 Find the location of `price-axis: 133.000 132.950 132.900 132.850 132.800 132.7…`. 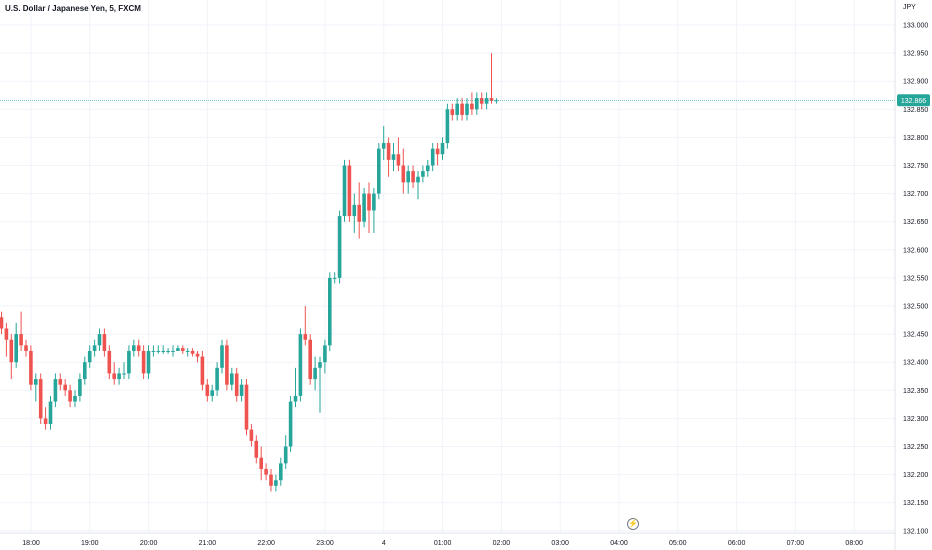

price-axis: 133.000 132.950 132.900 132.850 132.800 132.7… is located at coordinates (915, 279).